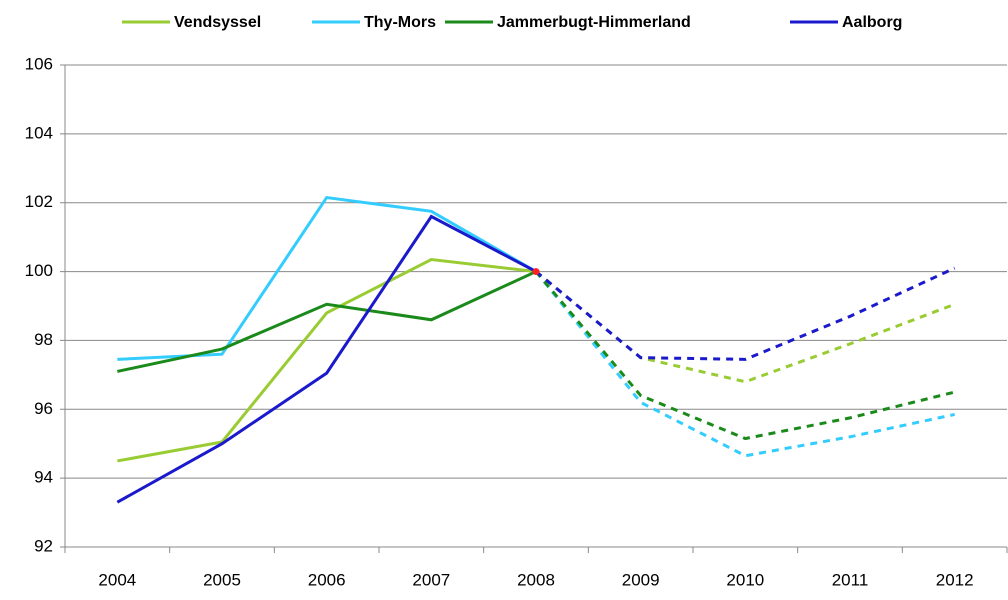  I want to click on legend-label: Thy-Mors, so click(400, 22).